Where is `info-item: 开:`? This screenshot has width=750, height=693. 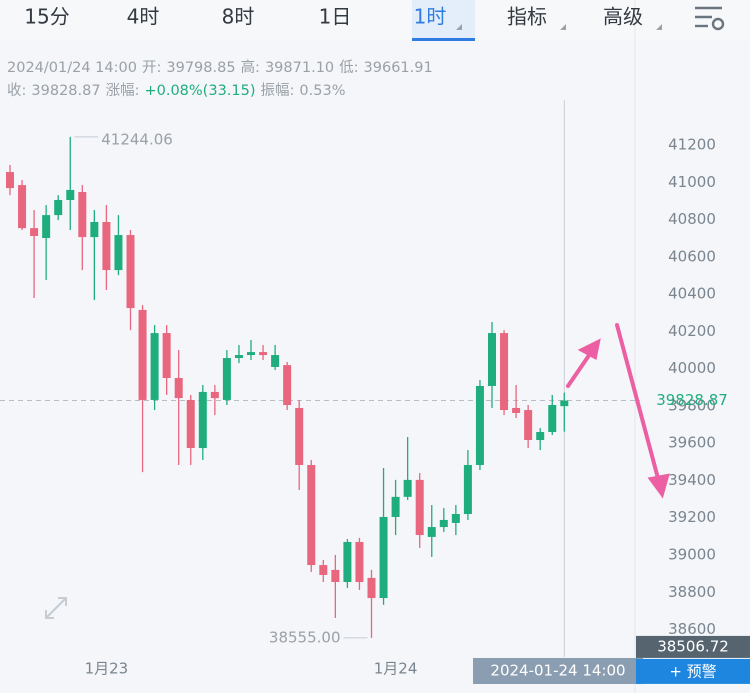
info-item: 开: is located at coordinates (151, 68).